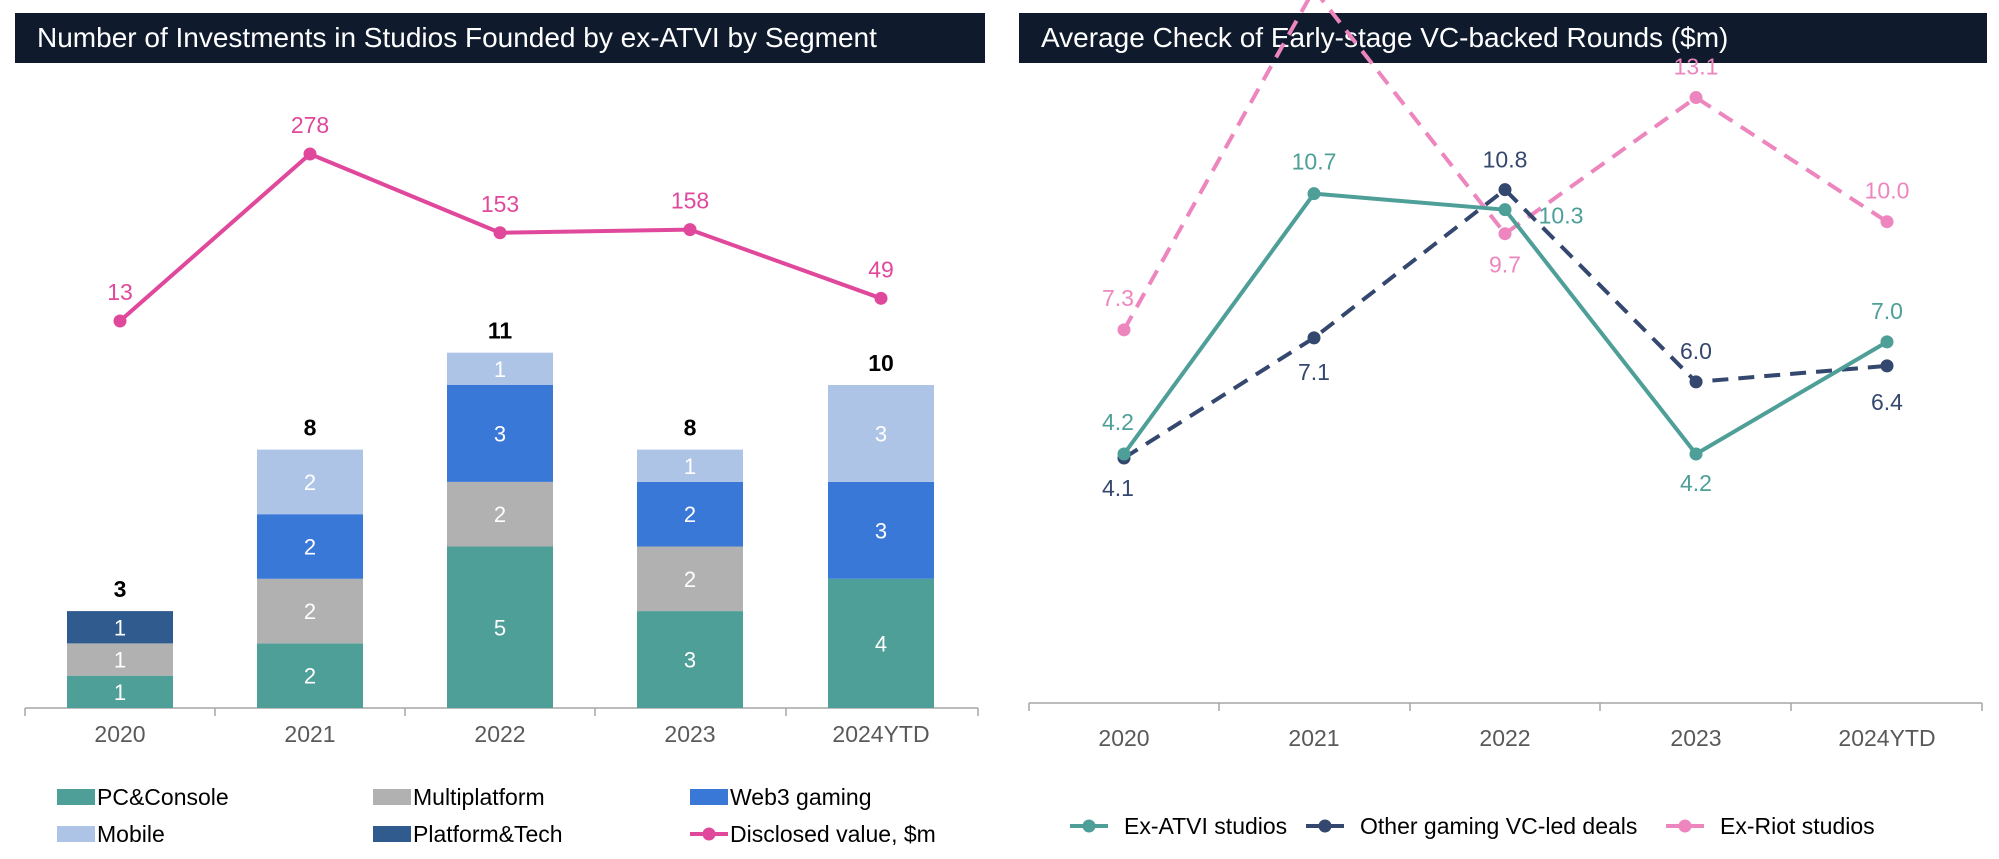  I want to click on legend-swatch-marker-ex-riot-studios, so click(1685, 826).